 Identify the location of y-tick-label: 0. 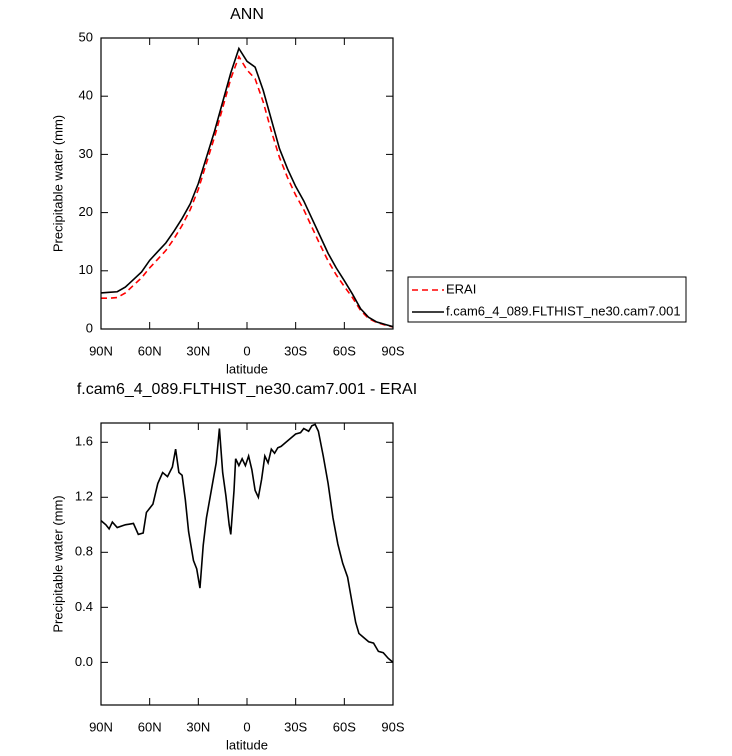
(89, 327).